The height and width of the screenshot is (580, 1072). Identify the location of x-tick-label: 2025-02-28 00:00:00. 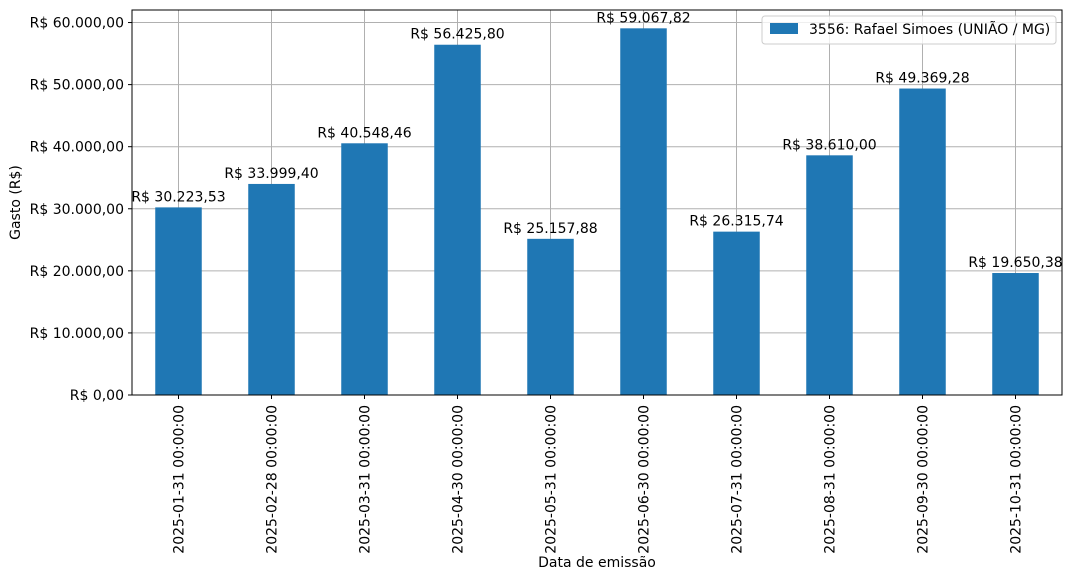
(273, 479).